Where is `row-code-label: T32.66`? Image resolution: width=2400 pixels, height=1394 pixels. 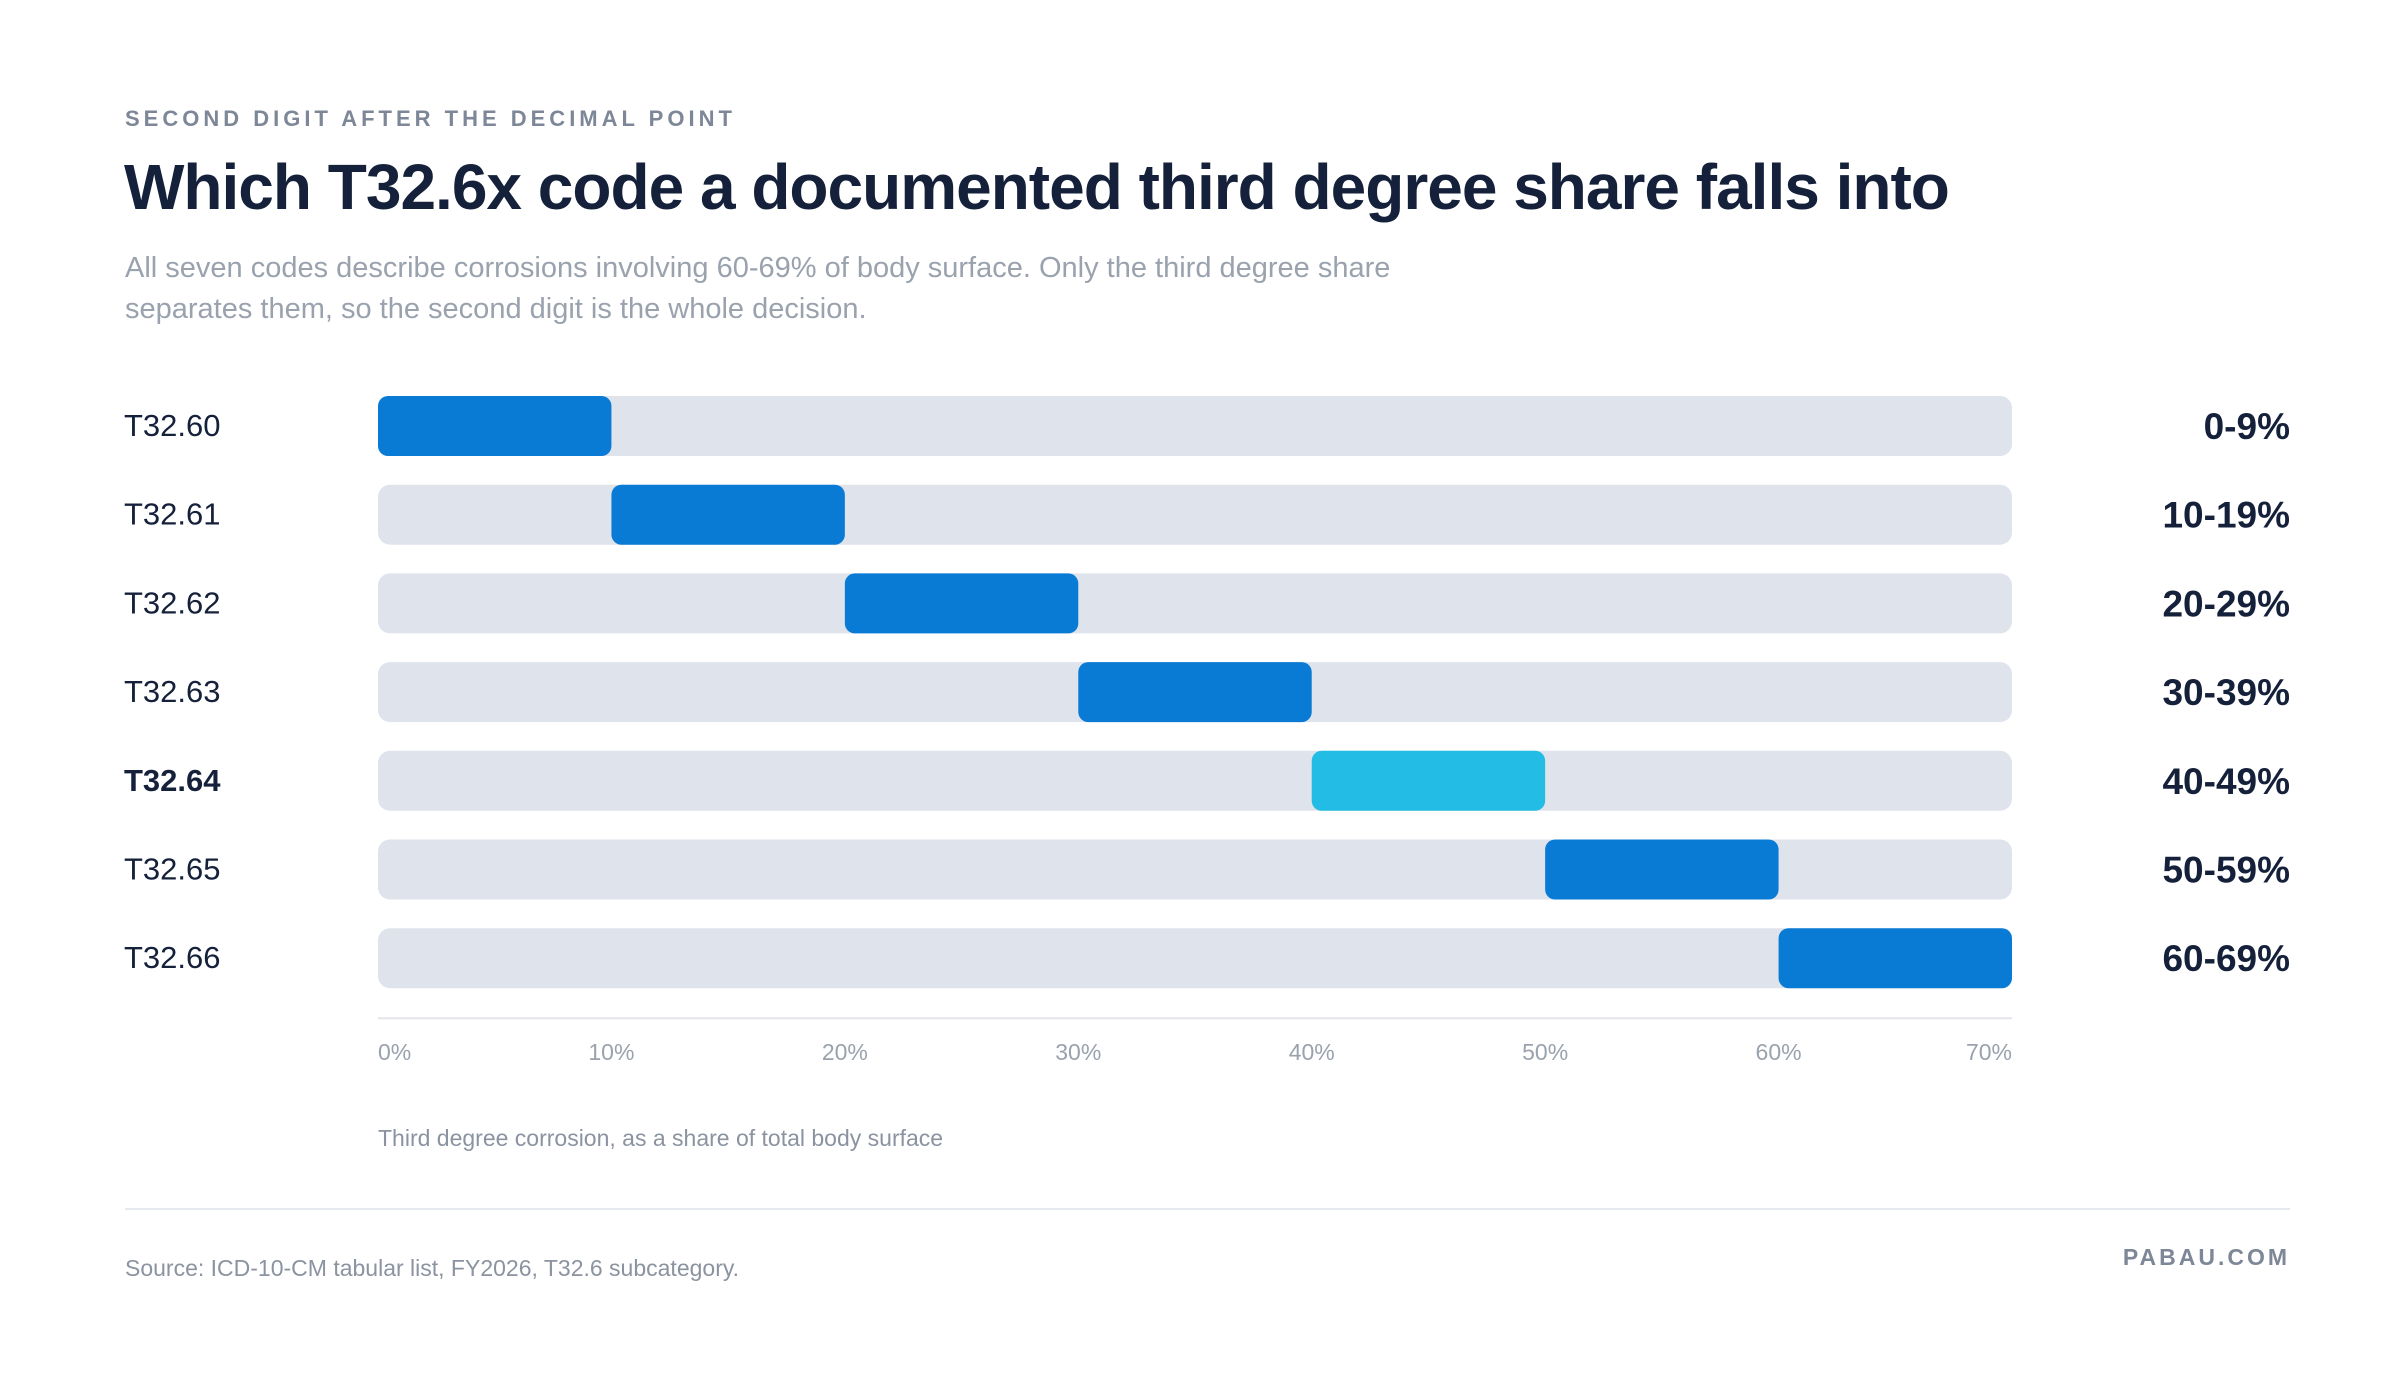 row-code-label: T32.66 is located at coordinates (172, 957).